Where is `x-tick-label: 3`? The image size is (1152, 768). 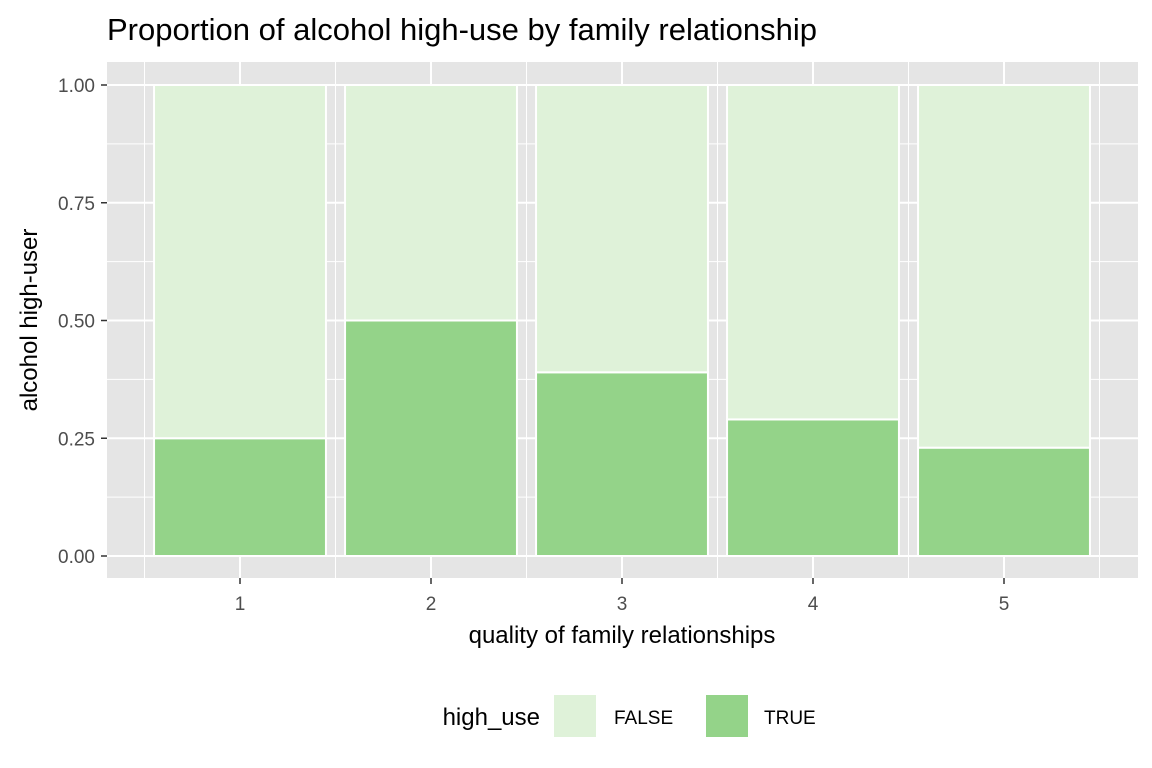
x-tick-label: 3 is located at coordinates (622, 604).